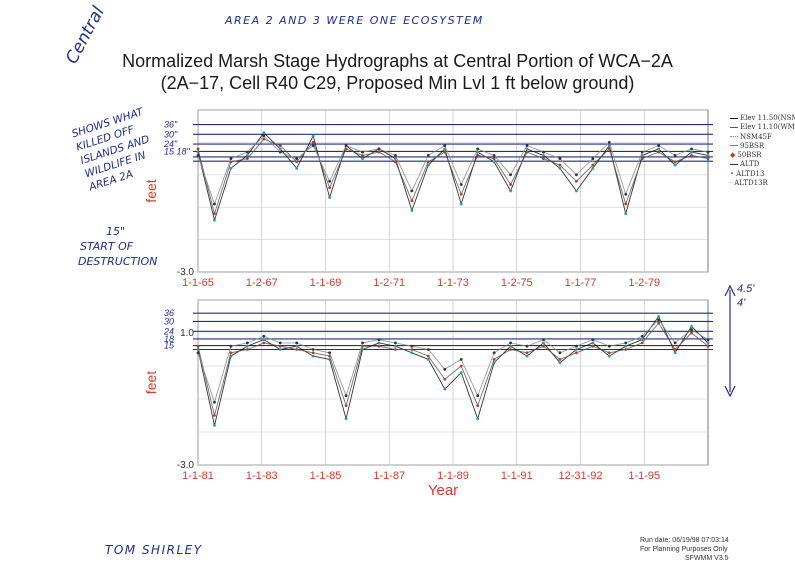 The height and width of the screenshot is (578, 795). I want to click on legend-item: Elev 11.50(NSM), so click(762, 118).